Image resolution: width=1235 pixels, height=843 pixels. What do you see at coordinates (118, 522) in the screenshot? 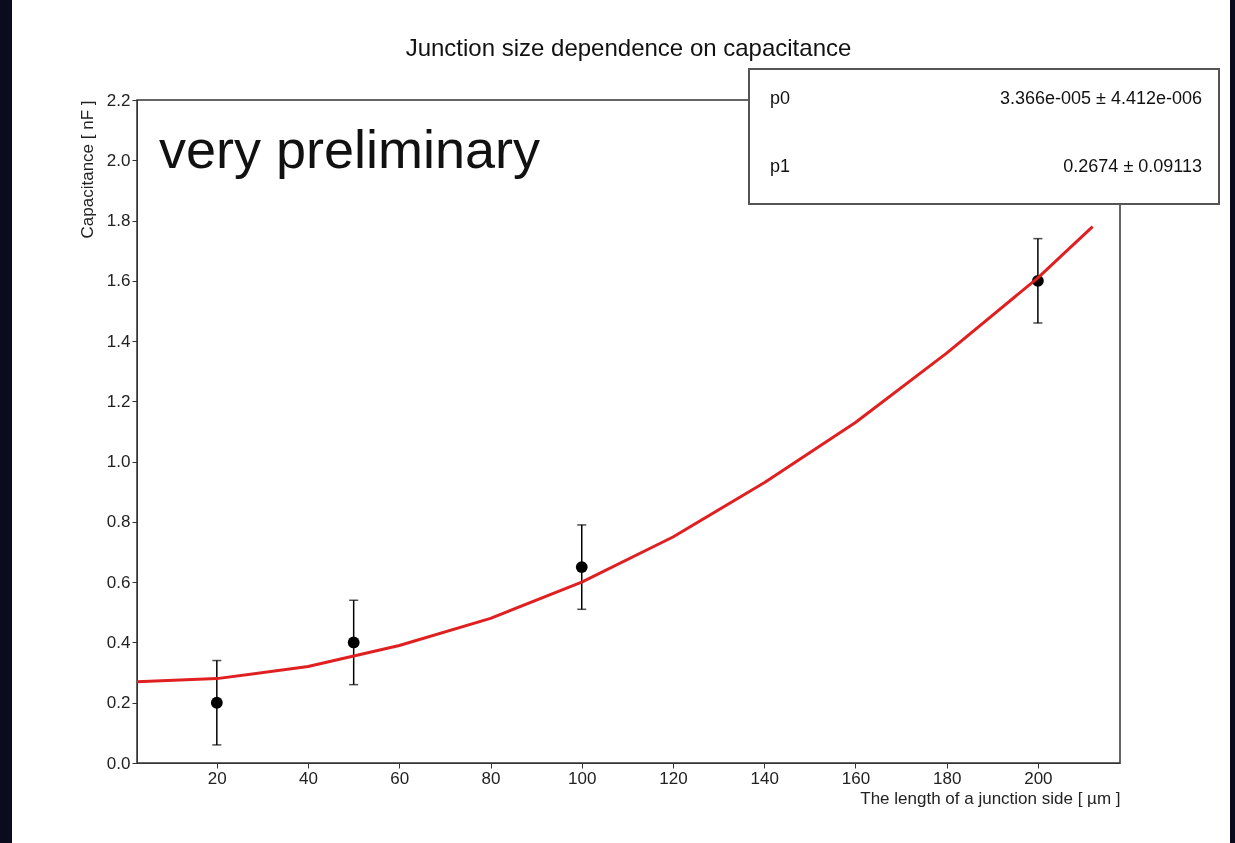
I see `y-tick-label: 0.8` at bounding box center [118, 522].